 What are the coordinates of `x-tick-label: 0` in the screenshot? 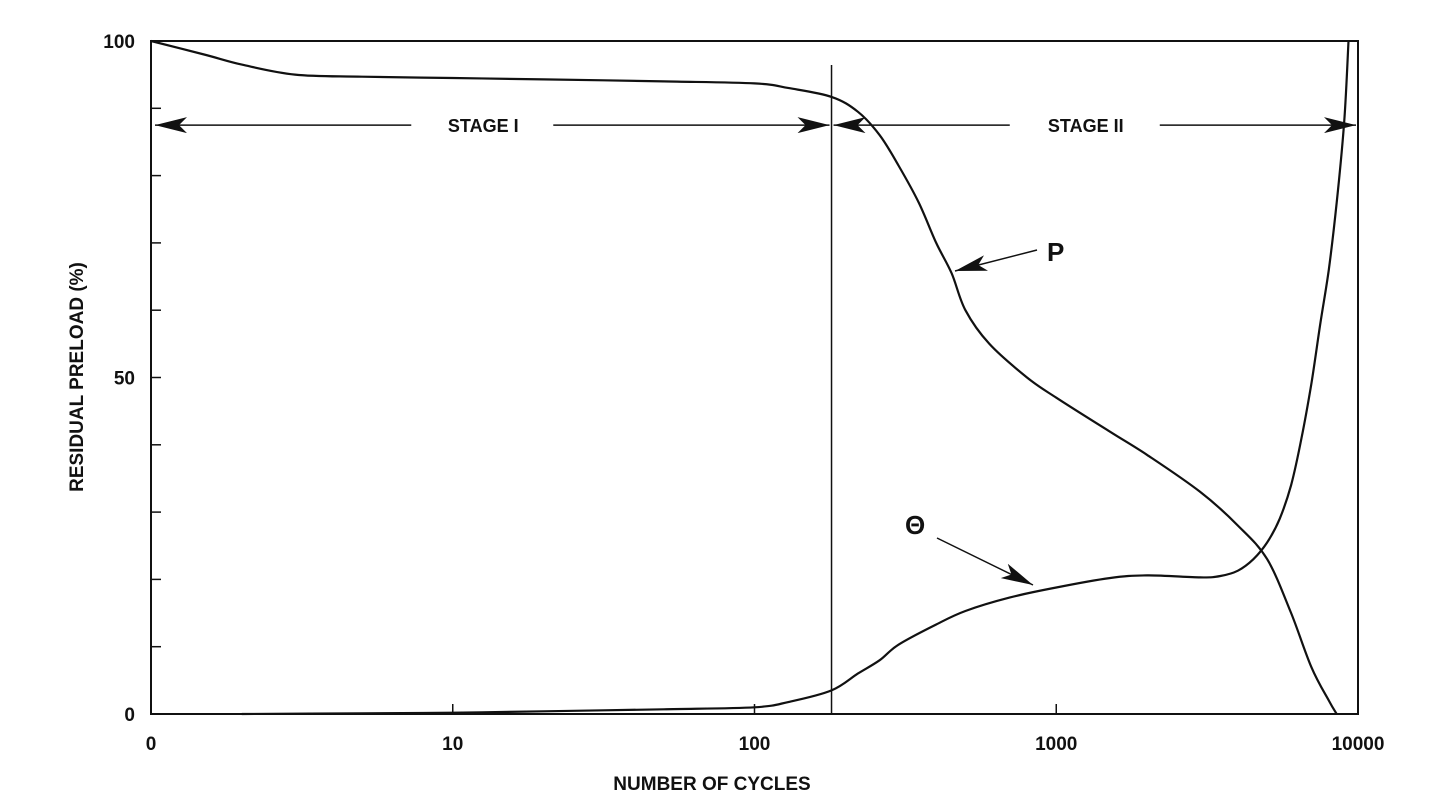 It's located at (151, 744).